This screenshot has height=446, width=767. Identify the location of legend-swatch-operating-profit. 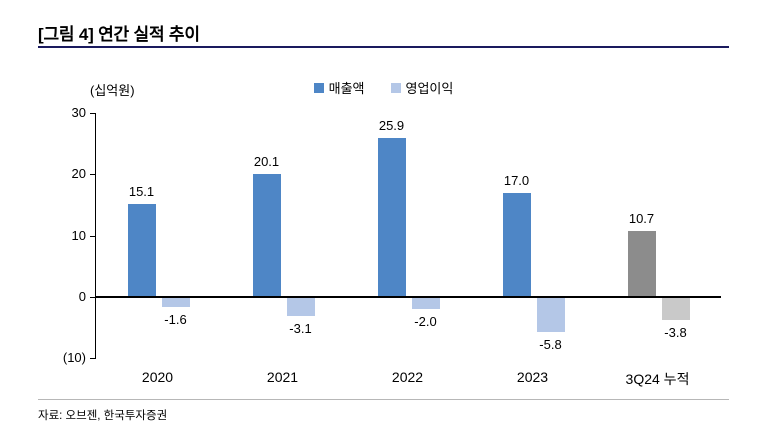
(395, 87).